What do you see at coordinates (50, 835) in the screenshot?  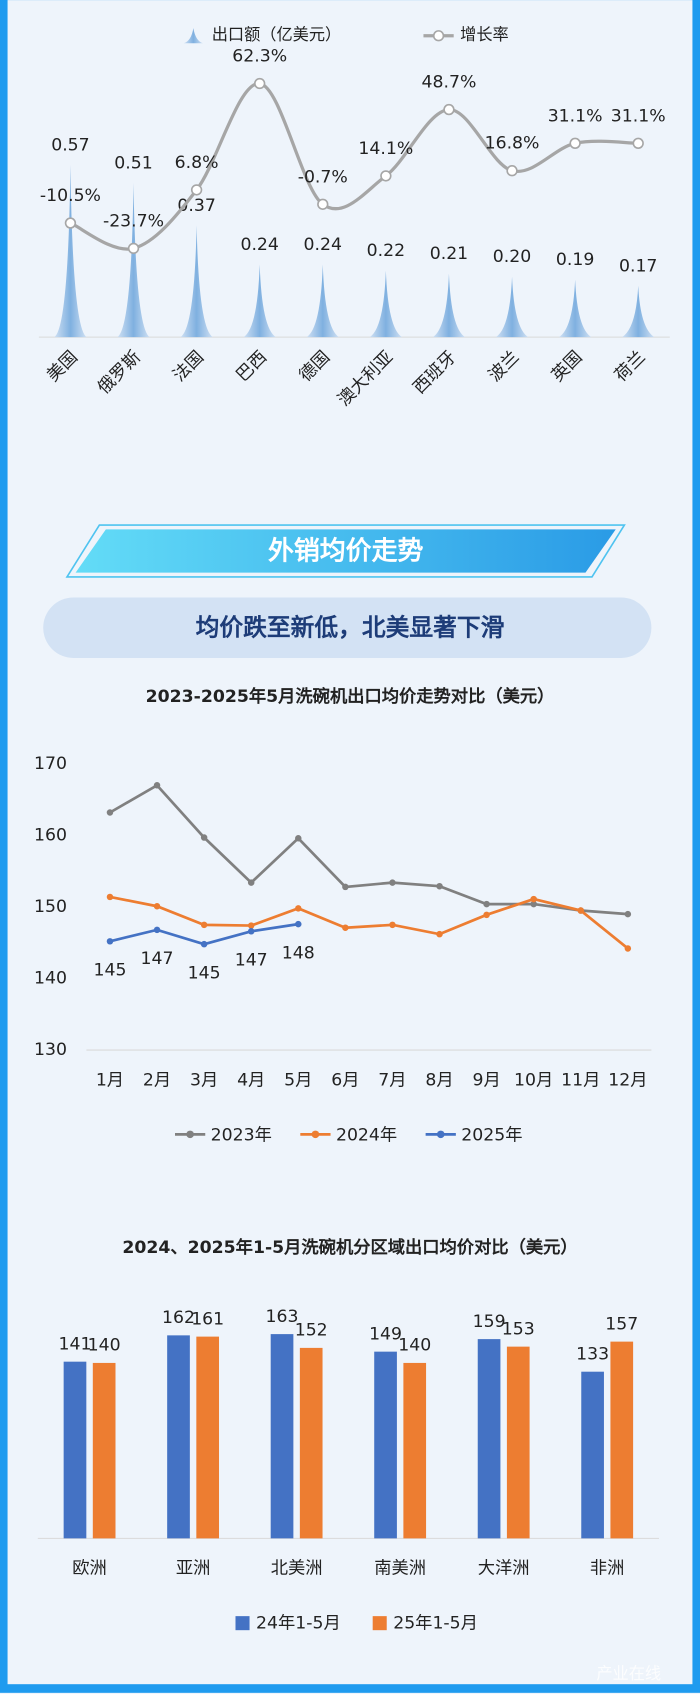 I see `y-tick-label: 160` at bounding box center [50, 835].